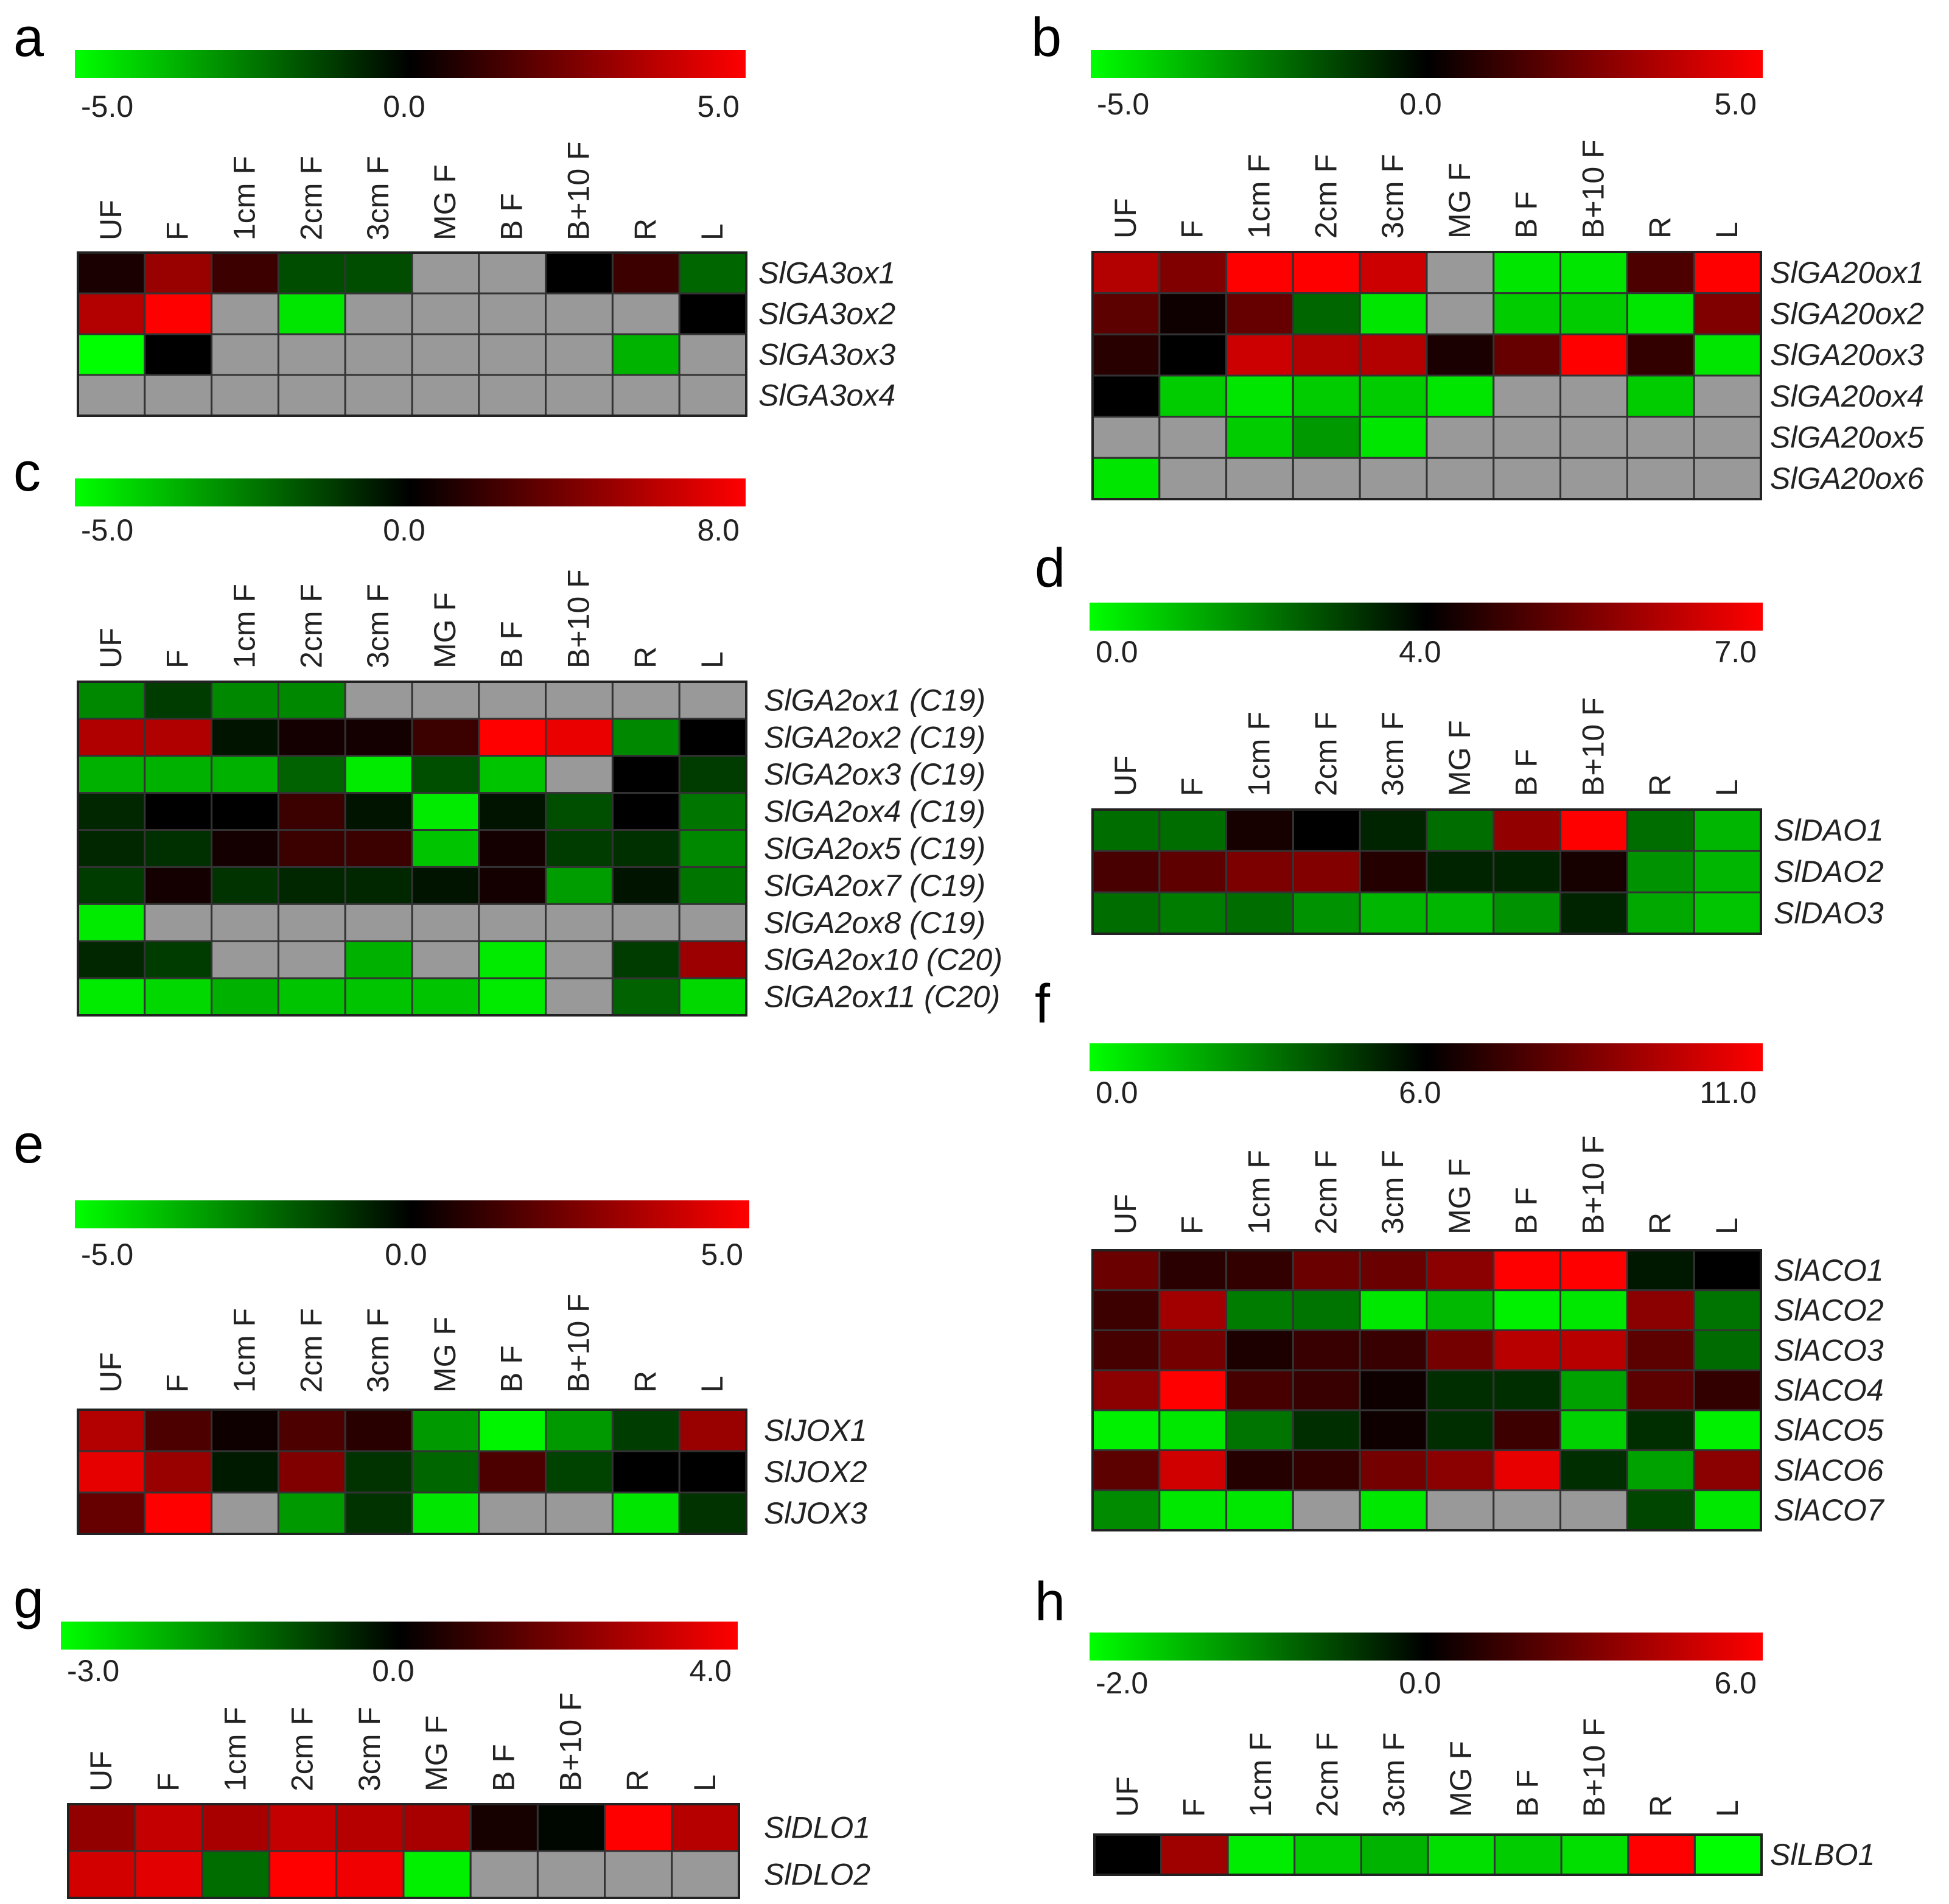 The height and width of the screenshot is (1904, 1949). Describe the element at coordinates (393, 1671) in the screenshot. I see `scale-label: 0.0` at that location.